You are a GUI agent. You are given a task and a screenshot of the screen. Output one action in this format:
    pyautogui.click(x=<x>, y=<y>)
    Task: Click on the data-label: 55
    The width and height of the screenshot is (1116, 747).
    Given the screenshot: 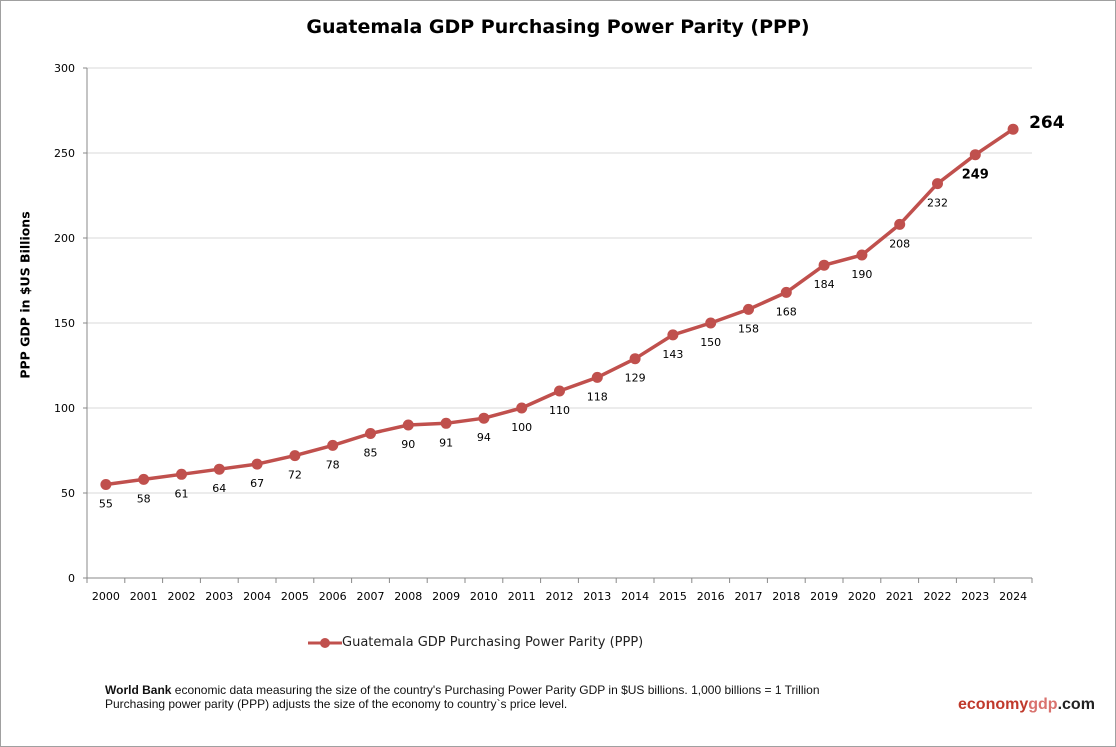 What is the action you would take?
    pyautogui.click(x=106, y=504)
    